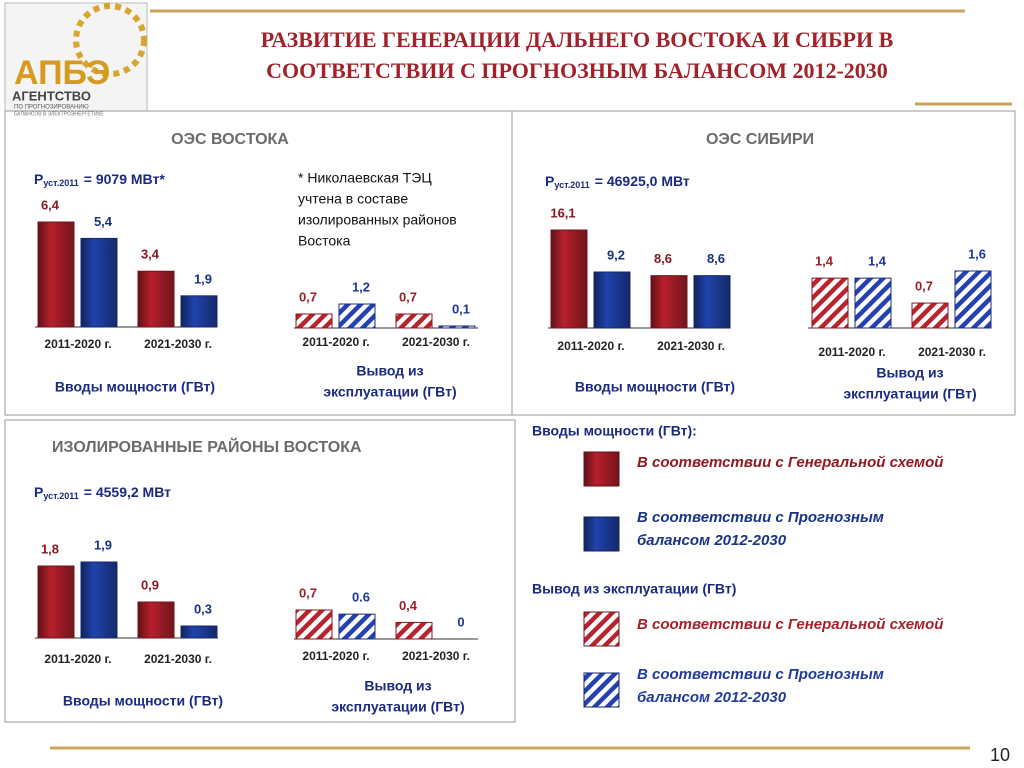 Image resolution: width=1024 pixels, height=768 pixels. I want to click on logo-mark: АПБЭ, so click(62, 73).